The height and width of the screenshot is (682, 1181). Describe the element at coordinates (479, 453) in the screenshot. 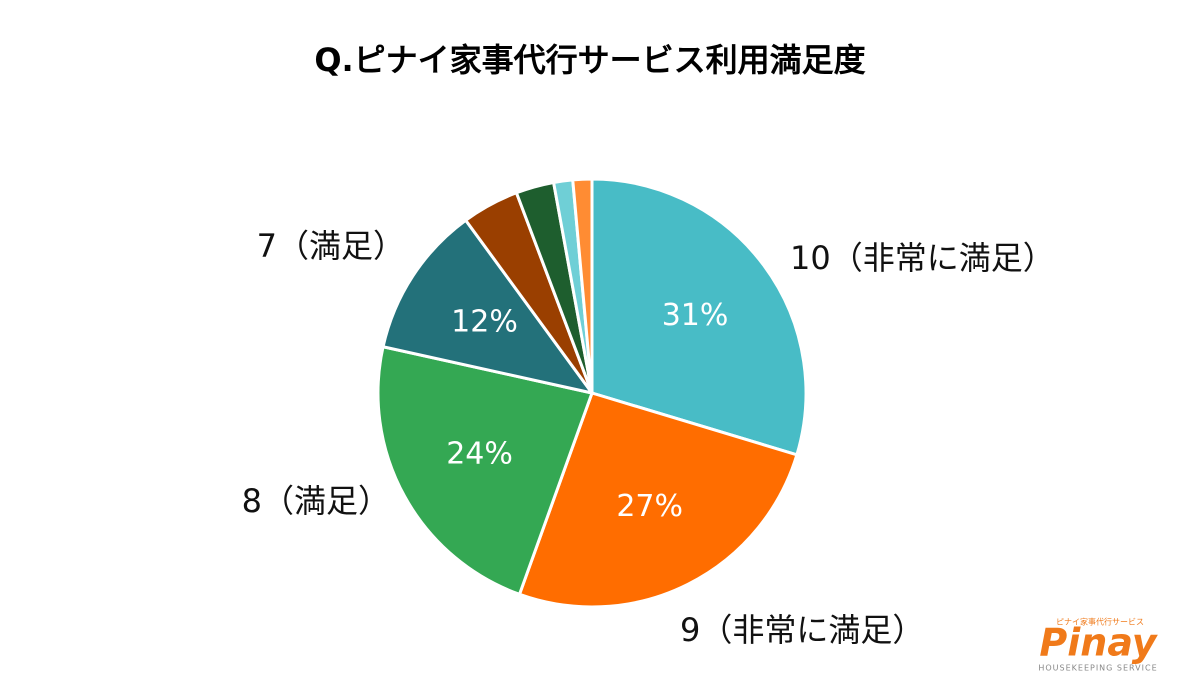

I see `value-label: 24%` at that location.